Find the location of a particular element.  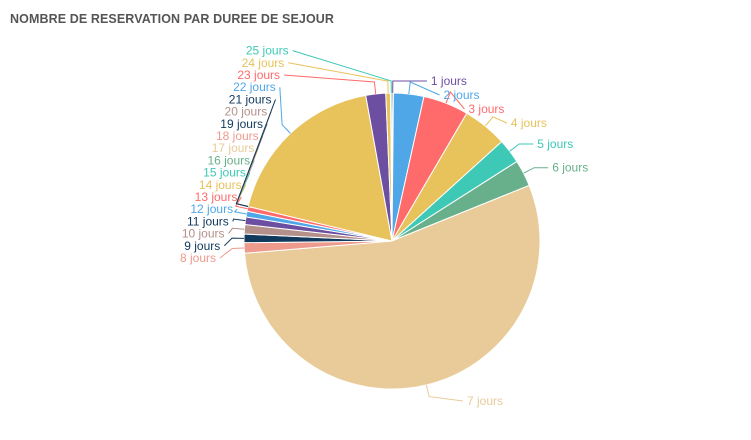

pie-slice-25-jours is located at coordinates (391, 167).